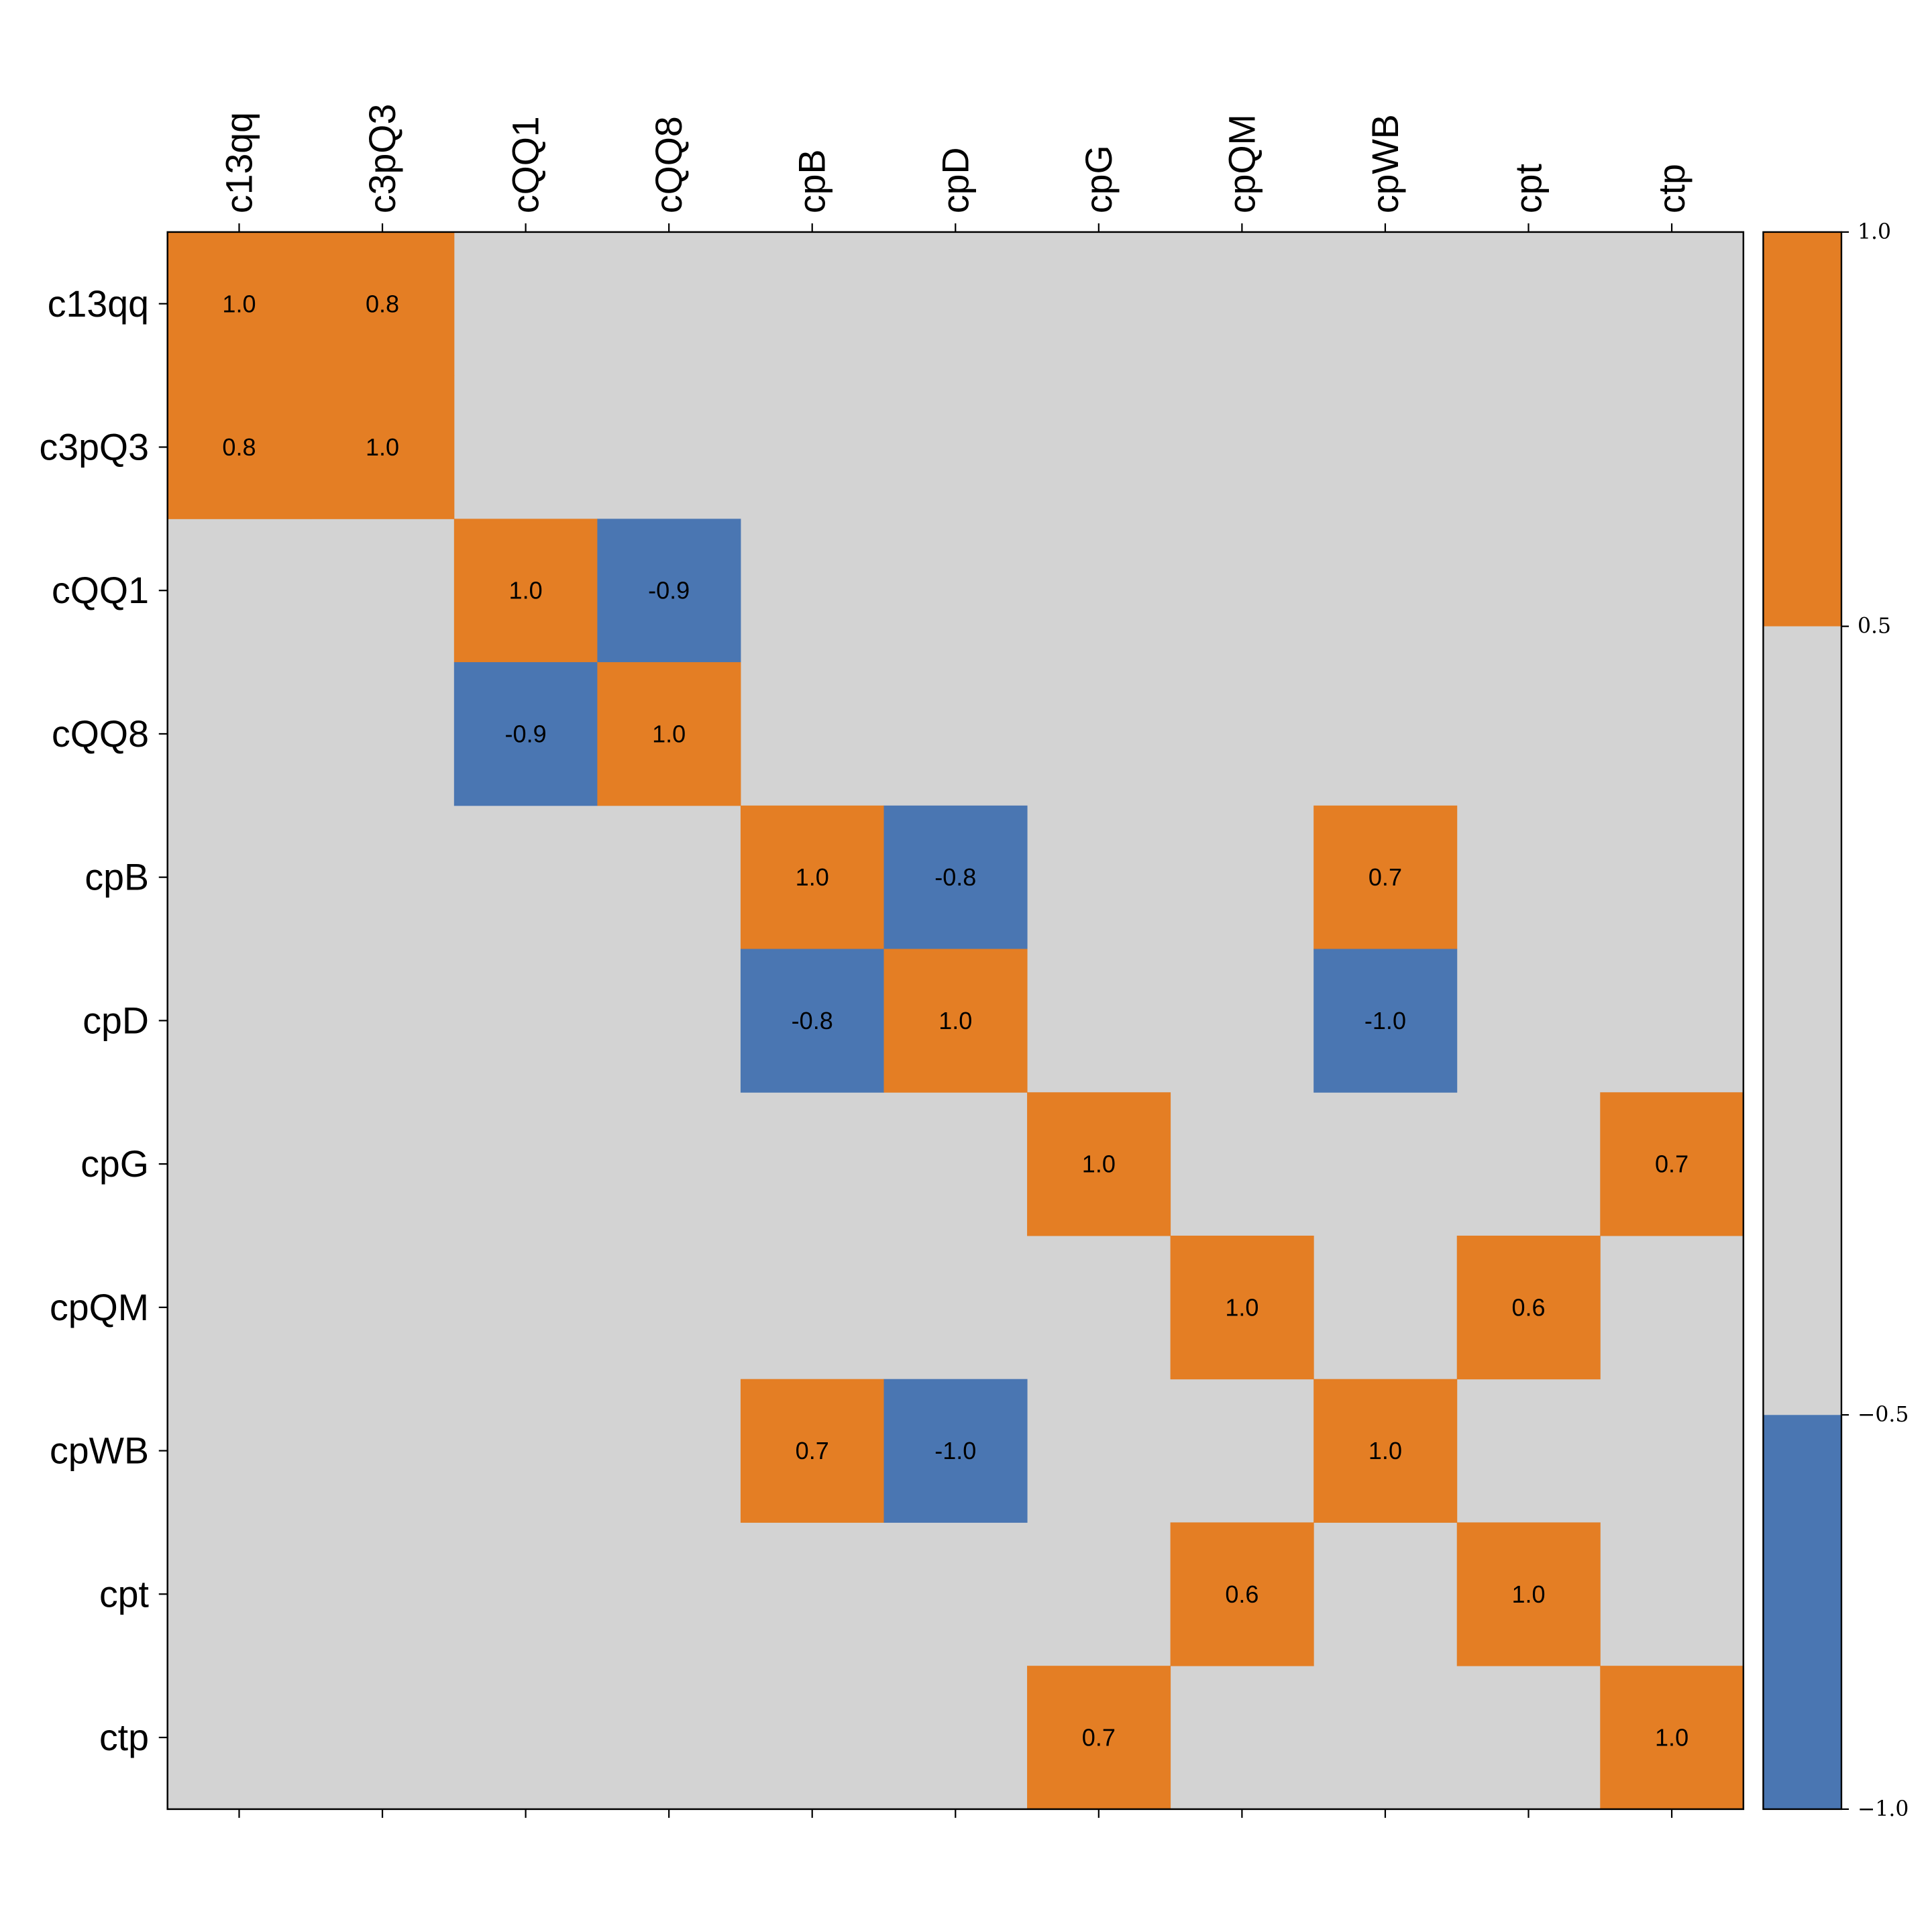 The height and width of the screenshot is (1932, 1932). What do you see at coordinates (669, 164) in the screenshot?
I see `x-tick-label-cQQ8: cQQ8` at bounding box center [669, 164].